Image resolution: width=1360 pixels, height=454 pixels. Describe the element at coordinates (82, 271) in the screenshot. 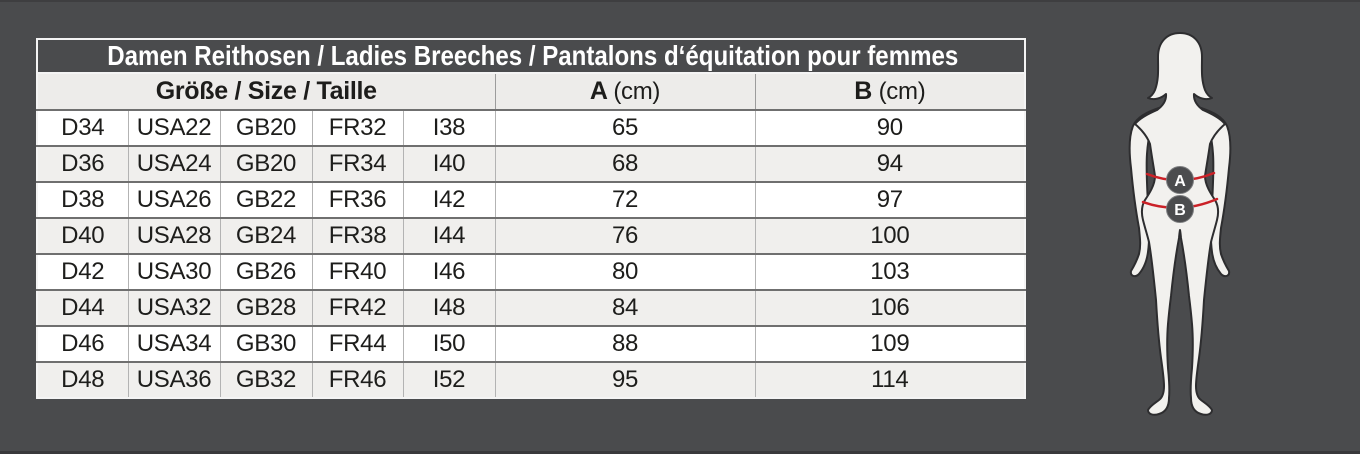

I see `size-cell-de: D42` at that location.